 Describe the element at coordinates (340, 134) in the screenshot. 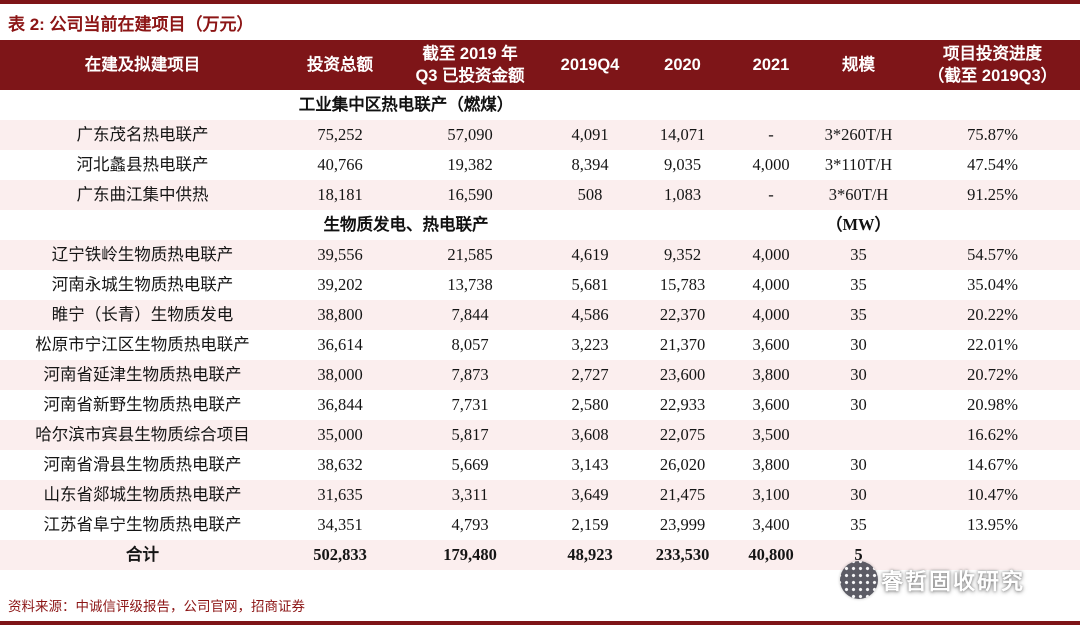

I see `cell-total: 75,252` at that location.